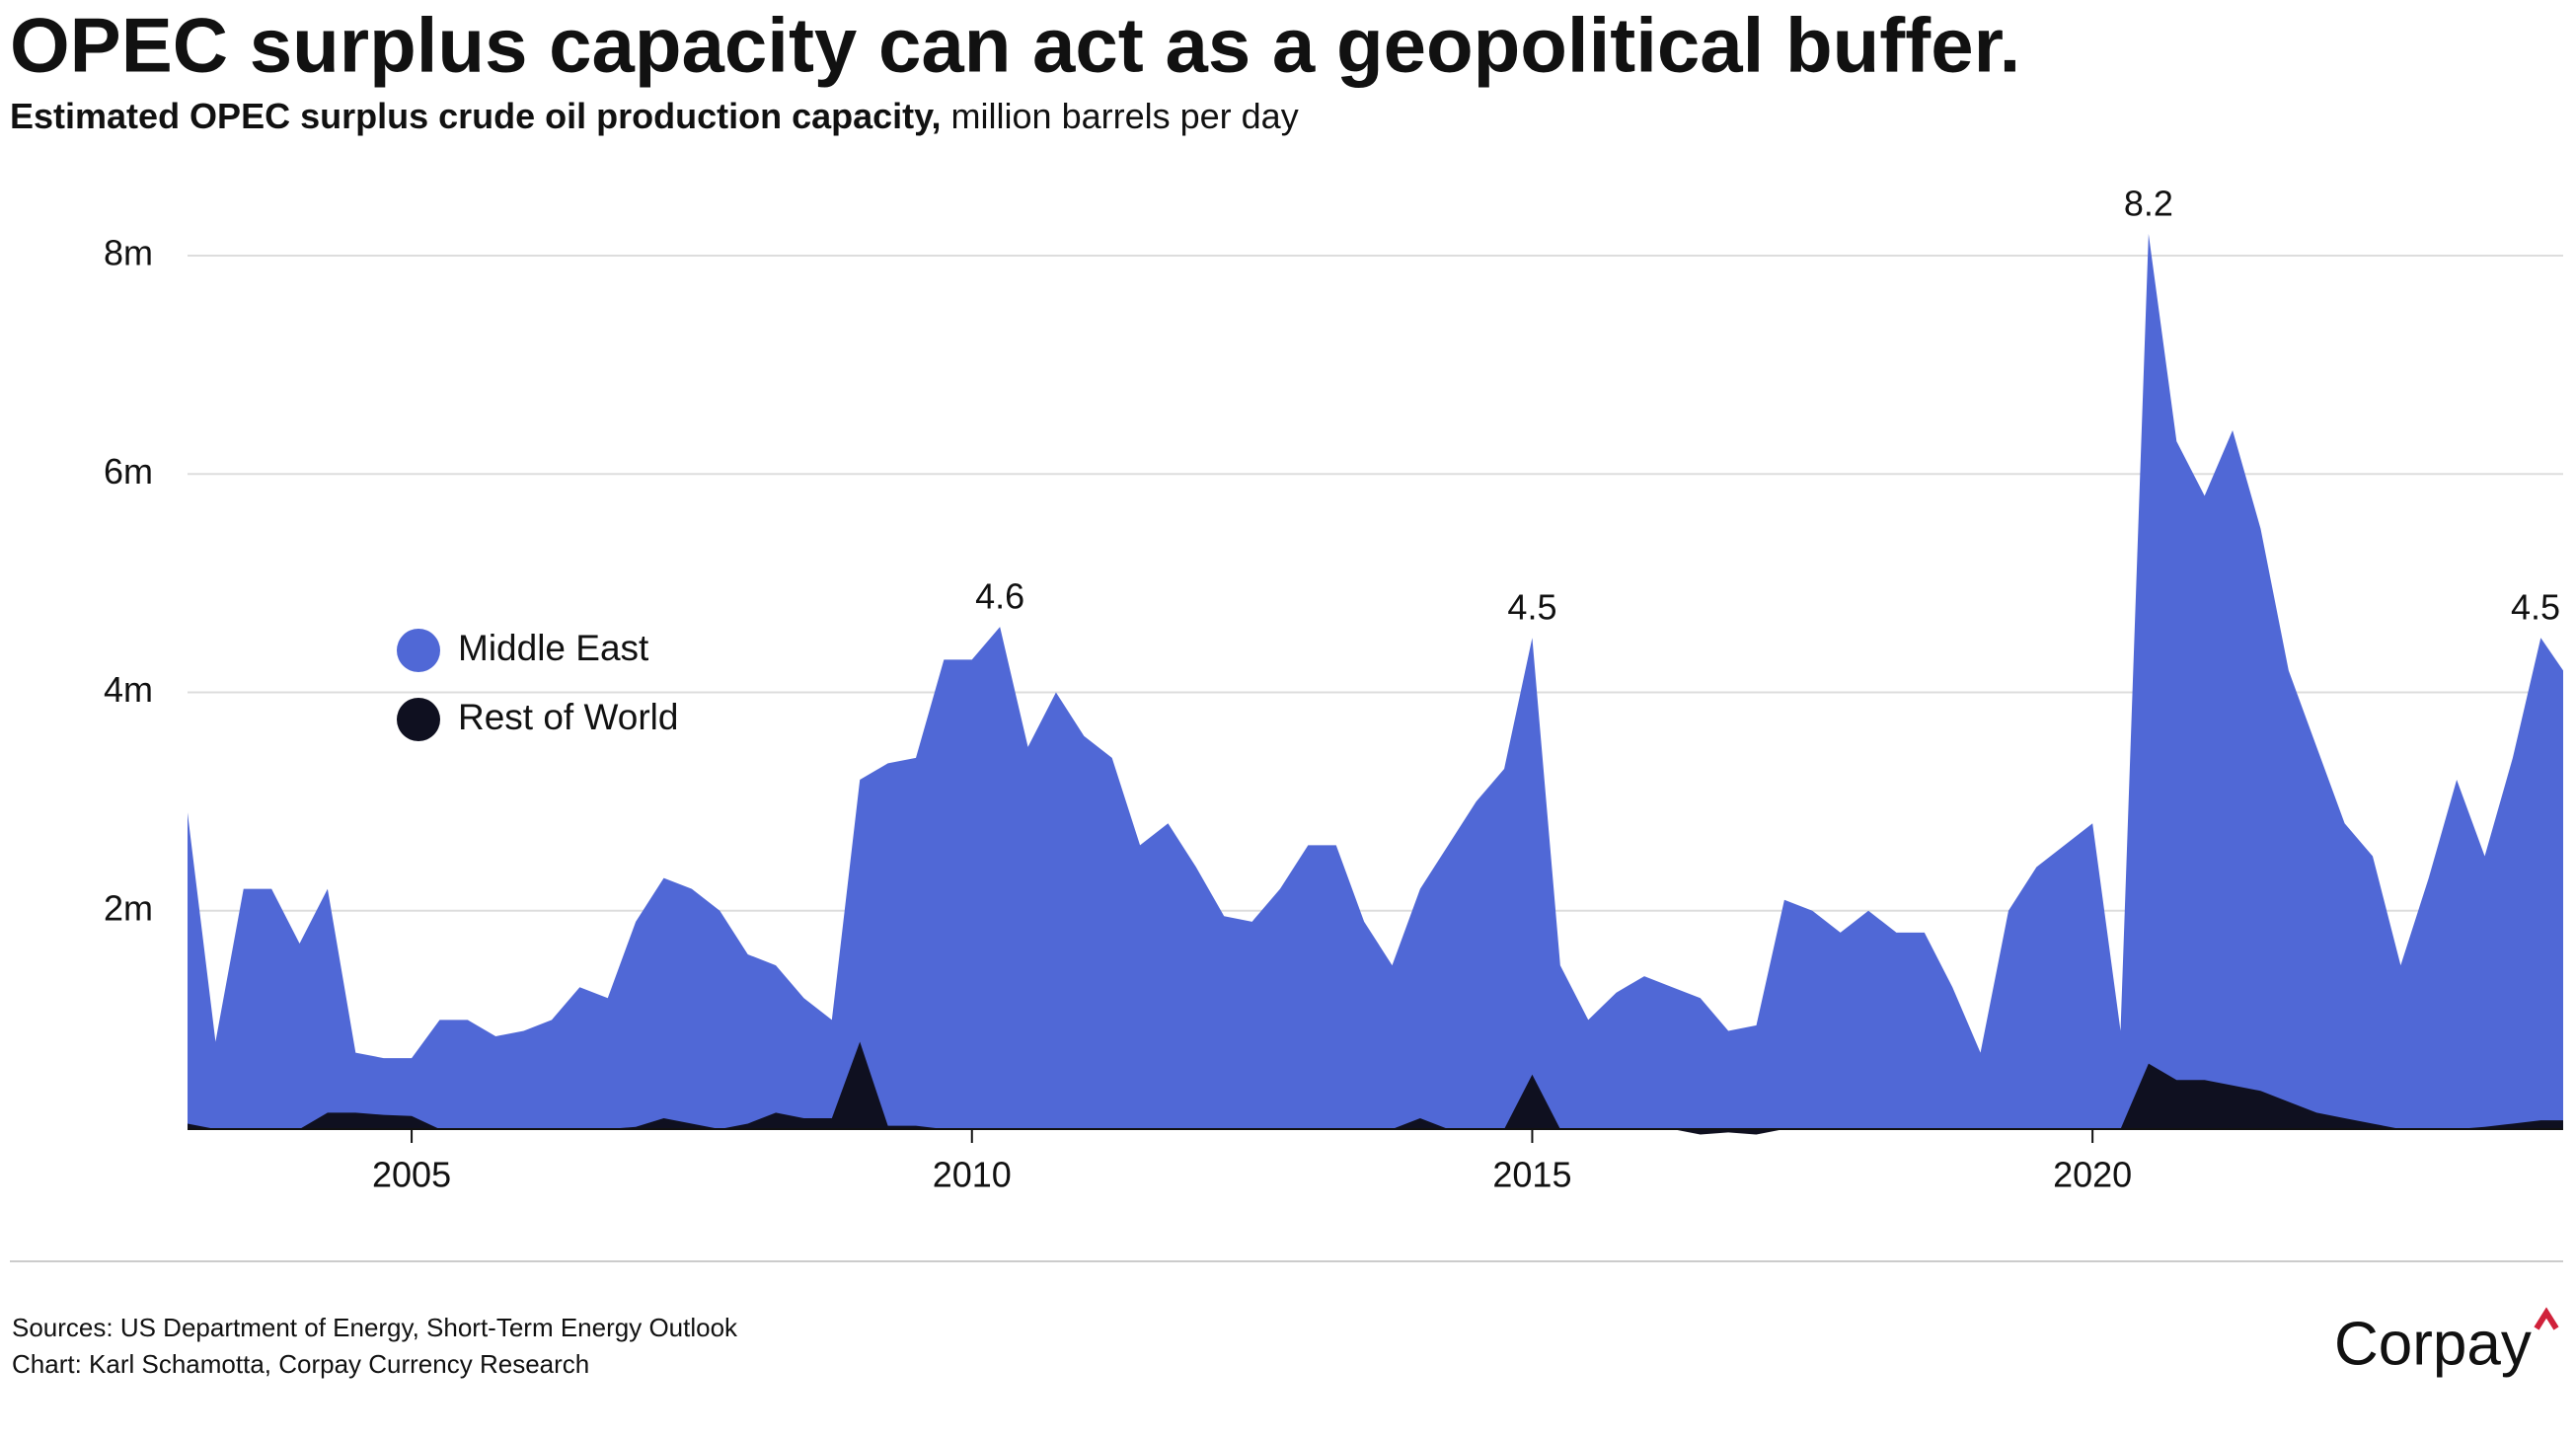  What do you see at coordinates (568, 717) in the screenshot?
I see `legend-label: Rest of World` at bounding box center [568, 717].